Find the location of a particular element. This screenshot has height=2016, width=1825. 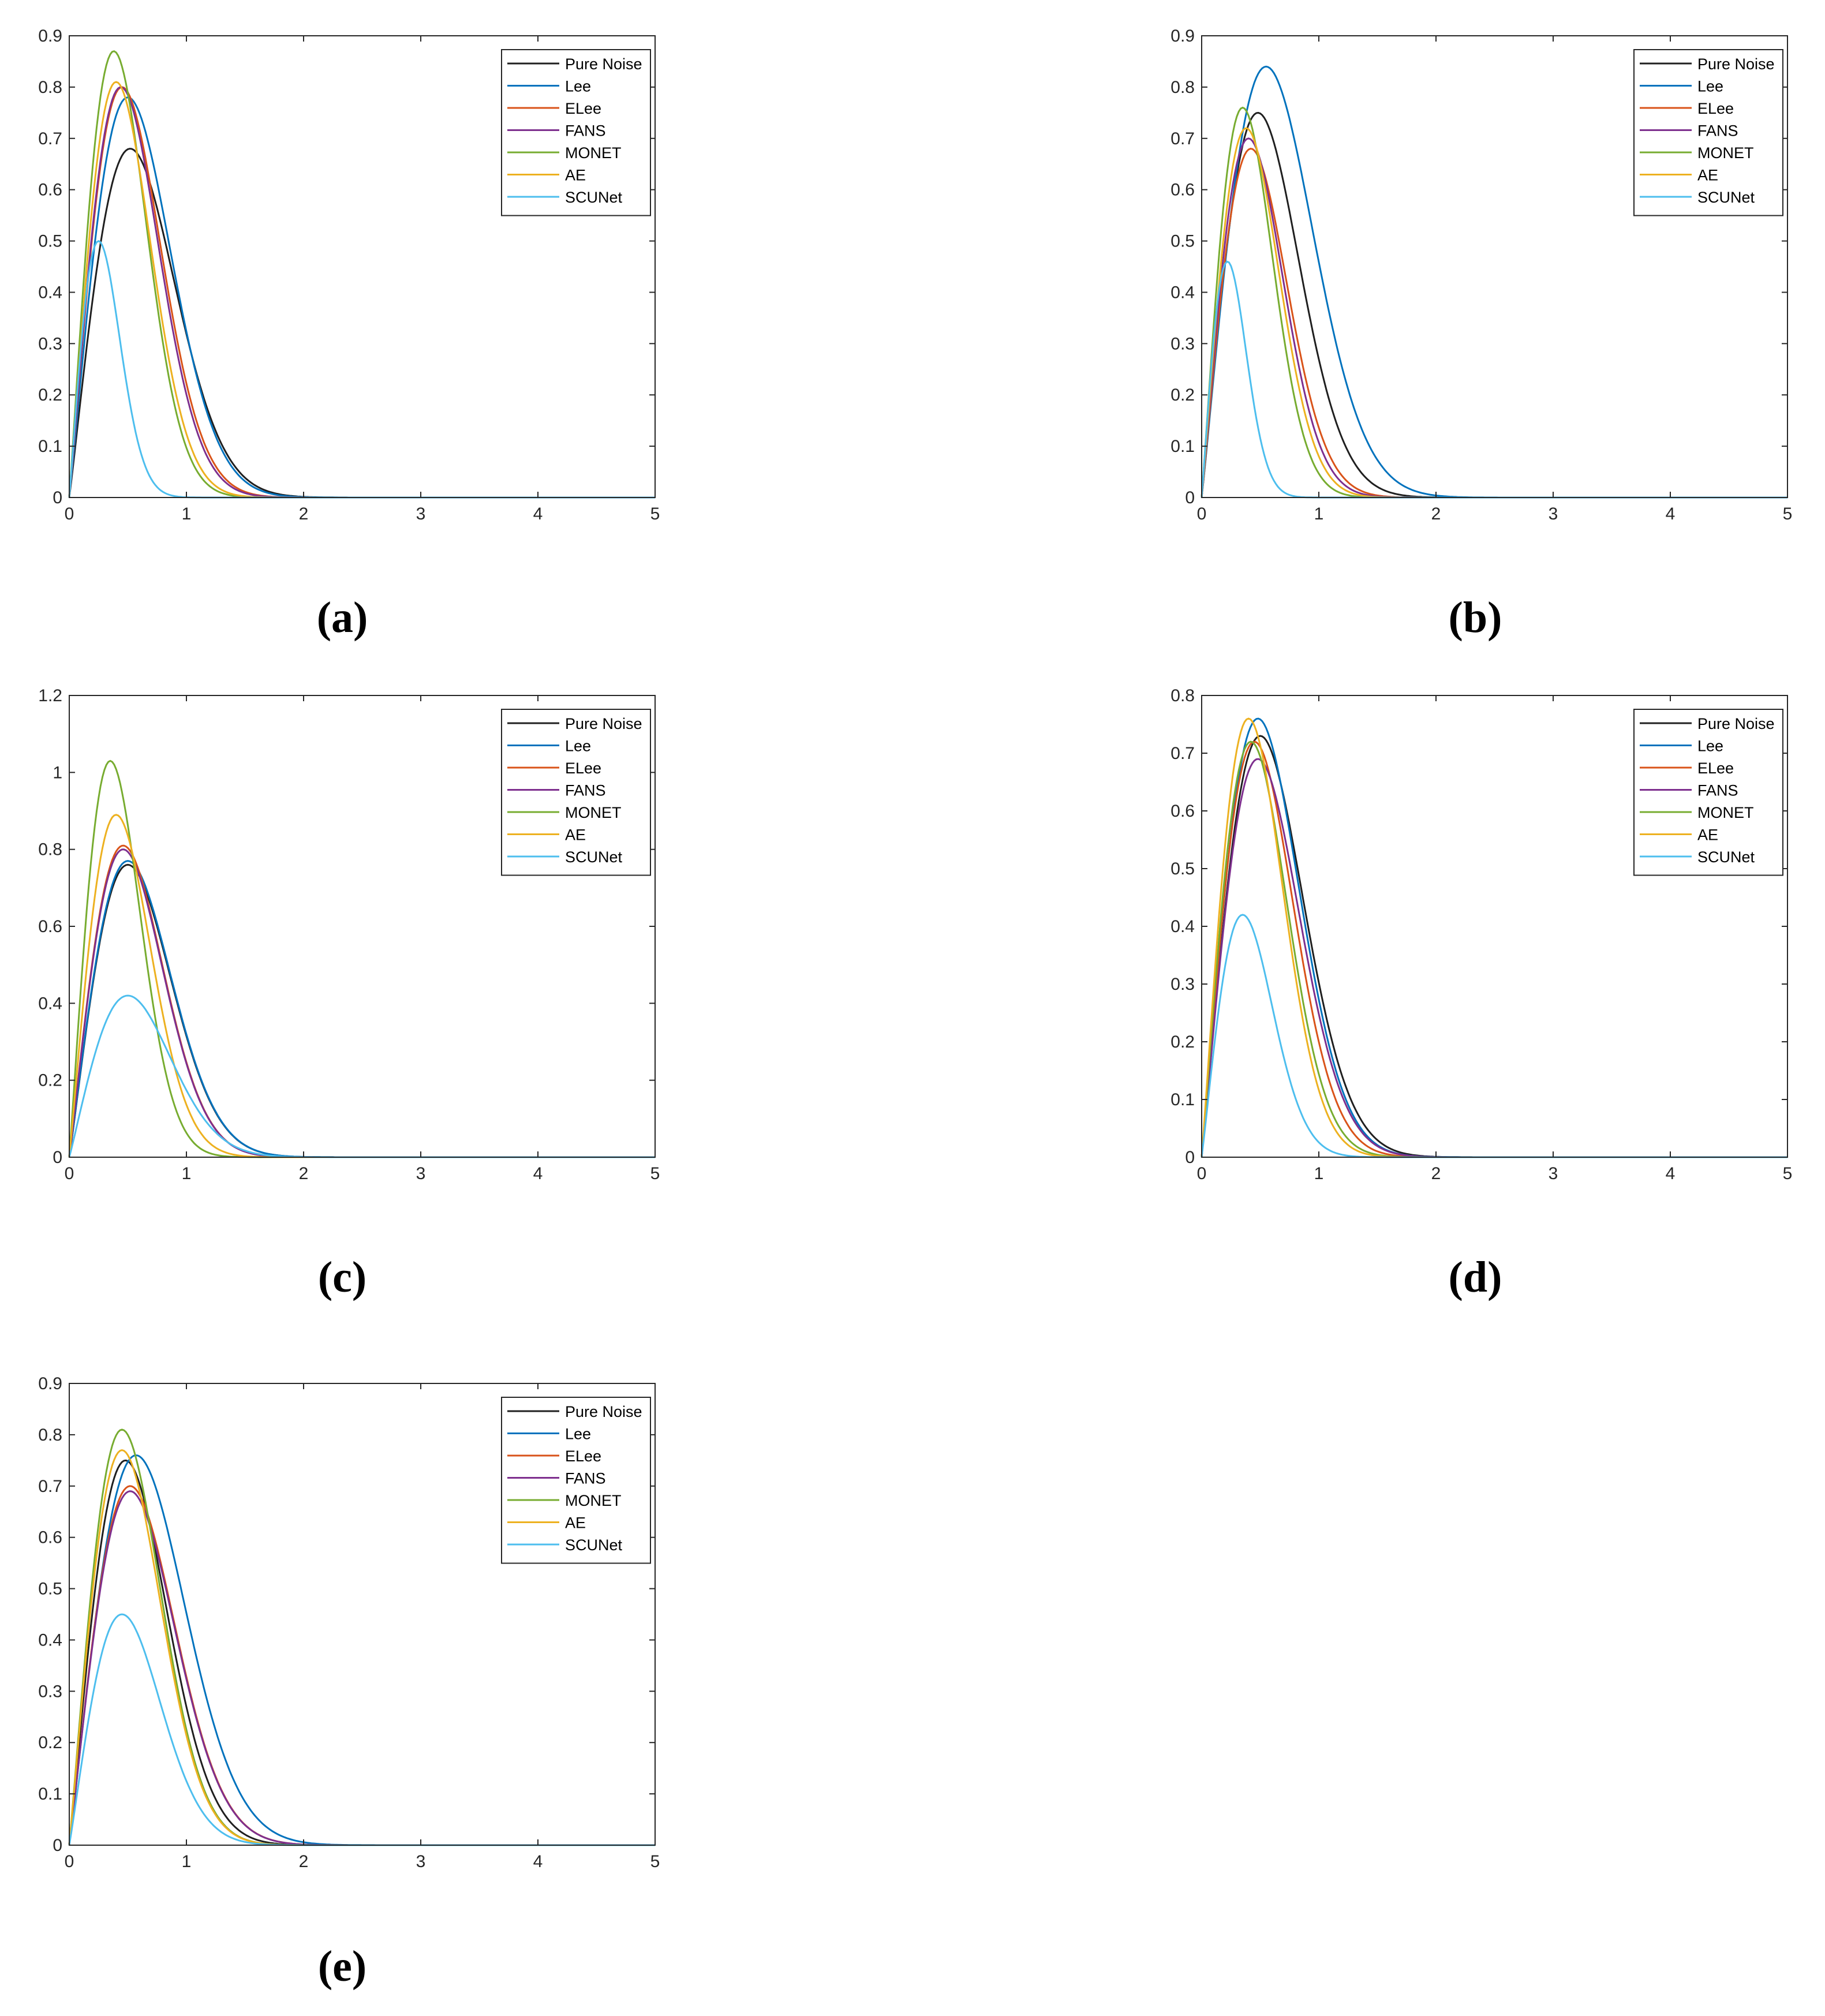

series-line-pure-noise is located at coordinates (361, 1010).